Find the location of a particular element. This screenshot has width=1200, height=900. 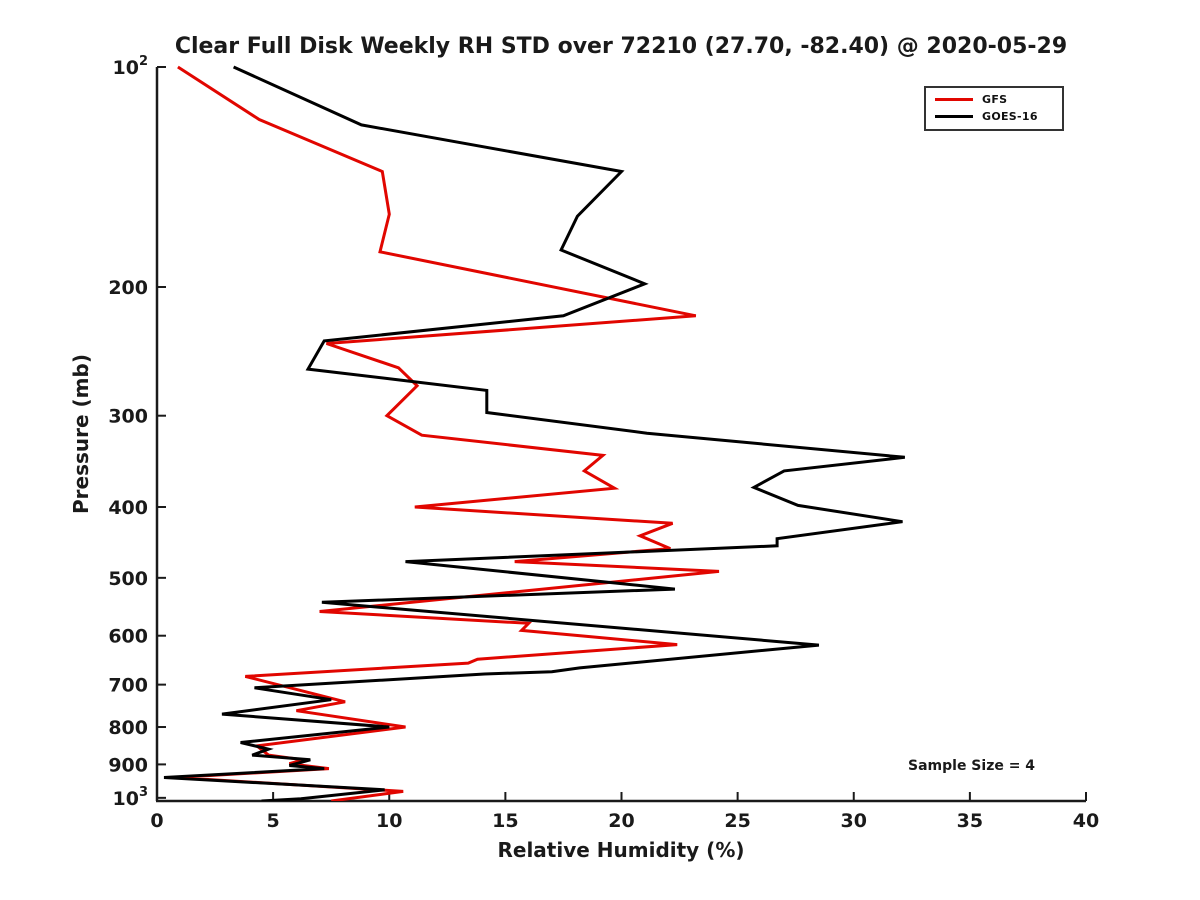

y-tick-label: 600 is located at coordinates (128, 637).